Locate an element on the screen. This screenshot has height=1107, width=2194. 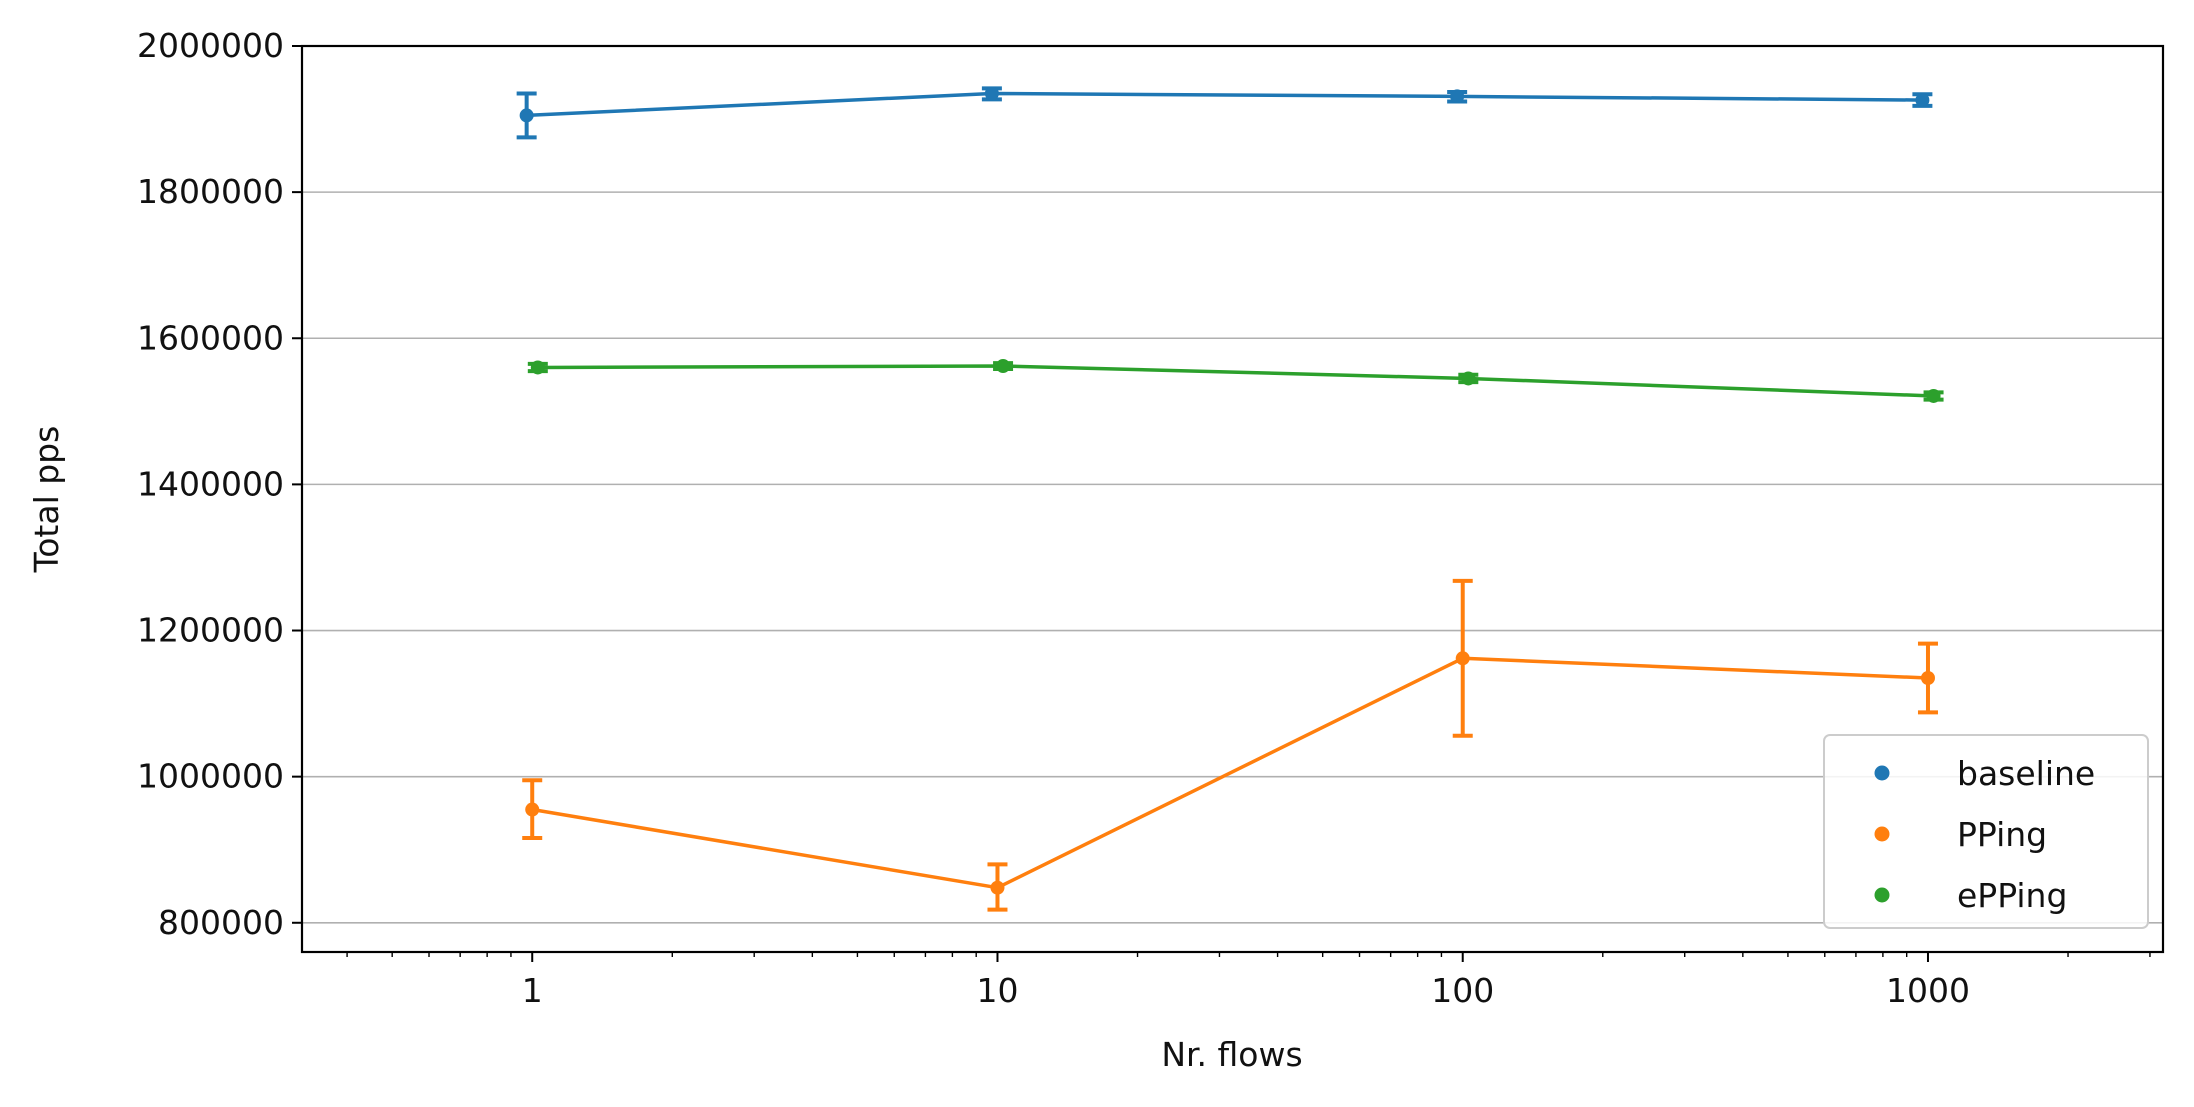
legend-label: PPing is located at coordinates (2002, 834).